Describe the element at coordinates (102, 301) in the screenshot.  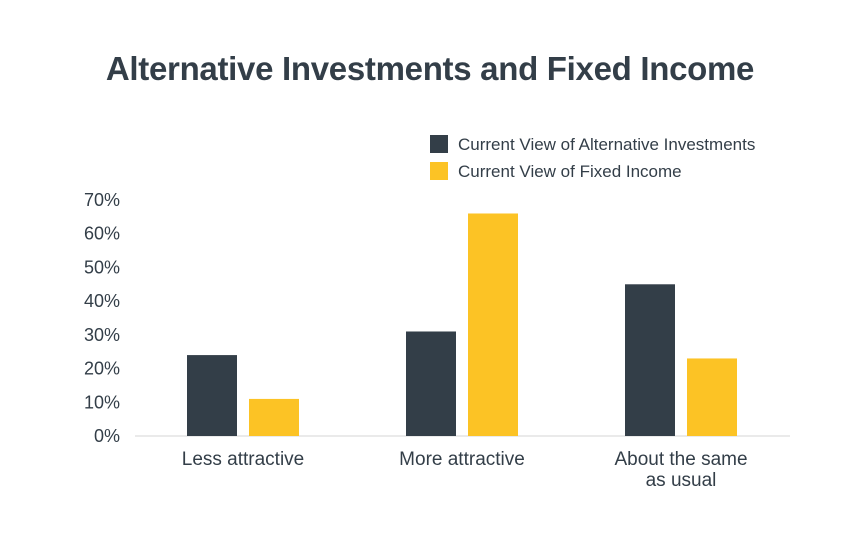
I see `y-tick-label: 40%` at that location.